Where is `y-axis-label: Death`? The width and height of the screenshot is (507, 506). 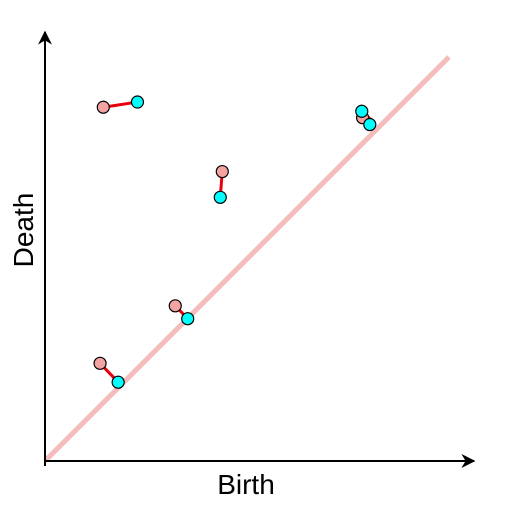 y-axis-label: Death is located at coordinates (23, 230).